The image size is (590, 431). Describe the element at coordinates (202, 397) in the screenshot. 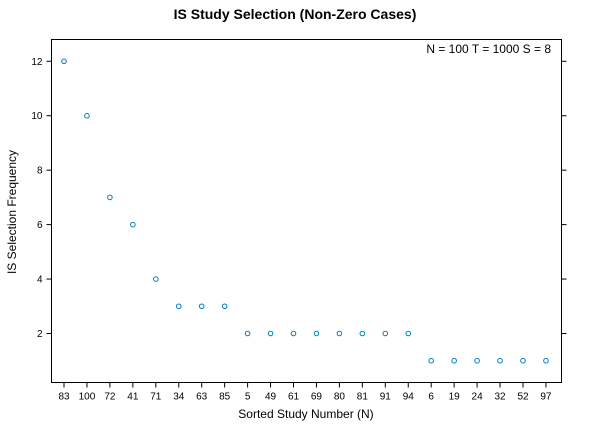

I see `x-tick-label: 63` at that location.